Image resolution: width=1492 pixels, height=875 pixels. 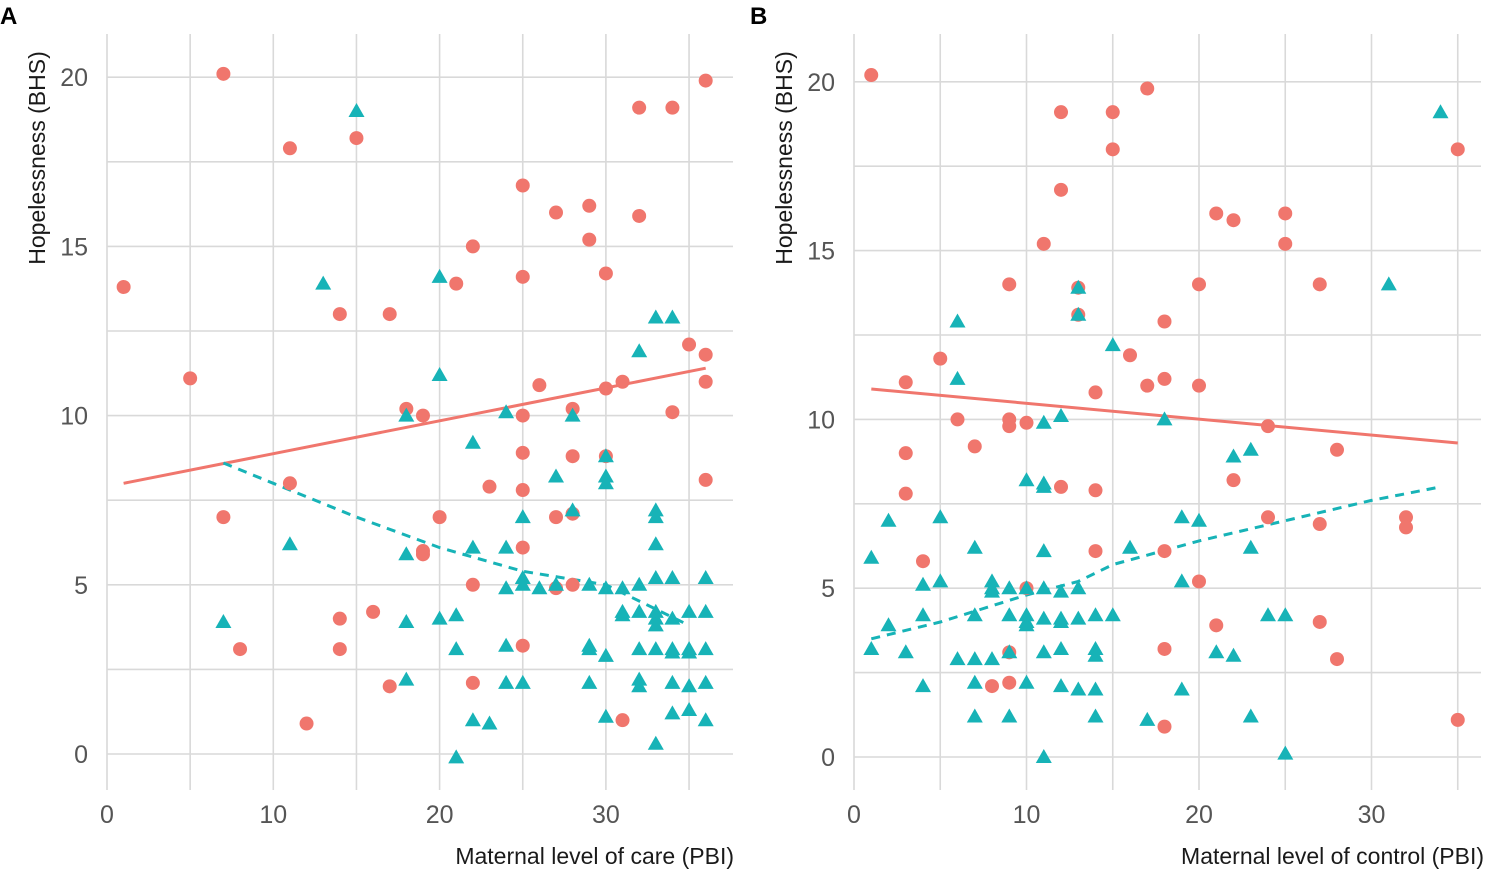 I want to click on y-tick-label: 0, so click(x=81, y=755).